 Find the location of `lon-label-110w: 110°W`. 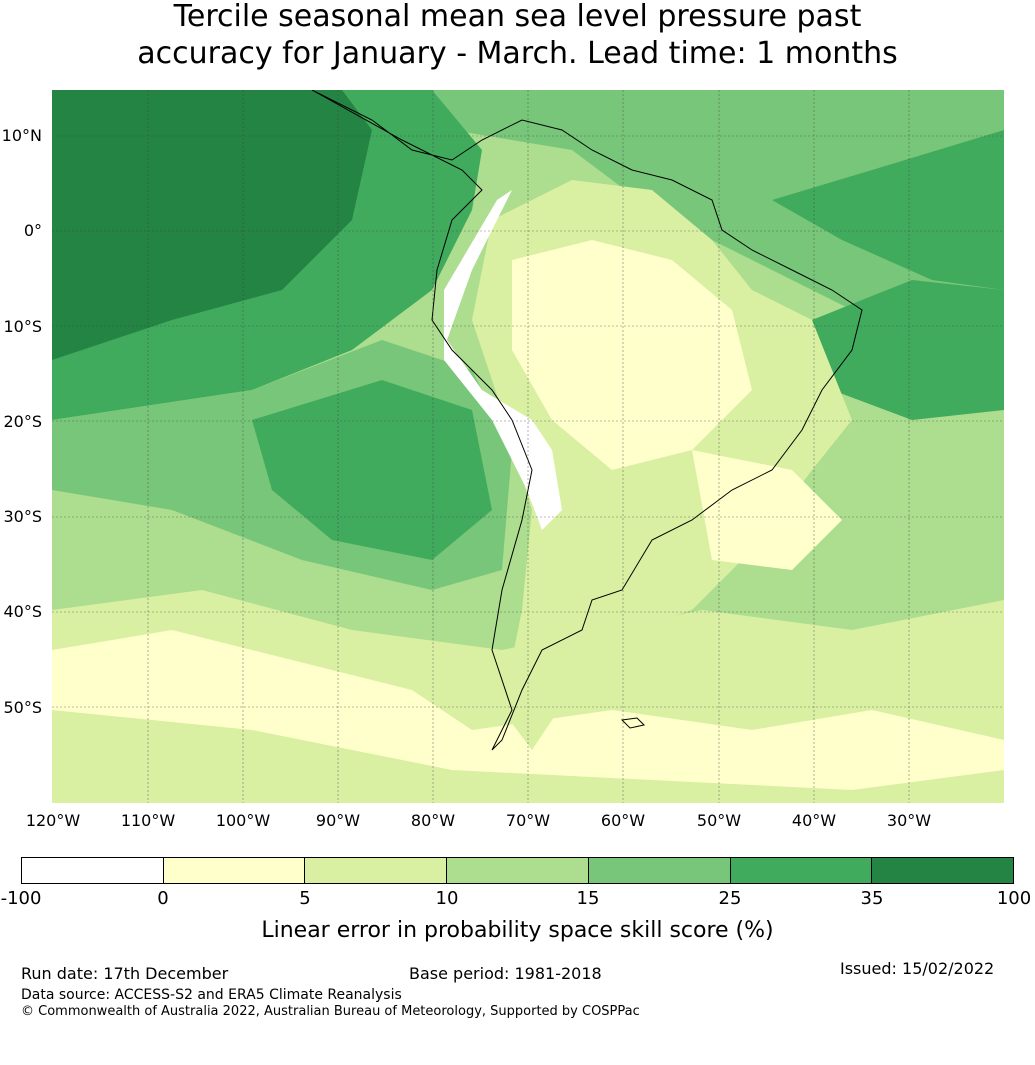

lon-label-110w: 110°W is located at coordinates (148, 820).